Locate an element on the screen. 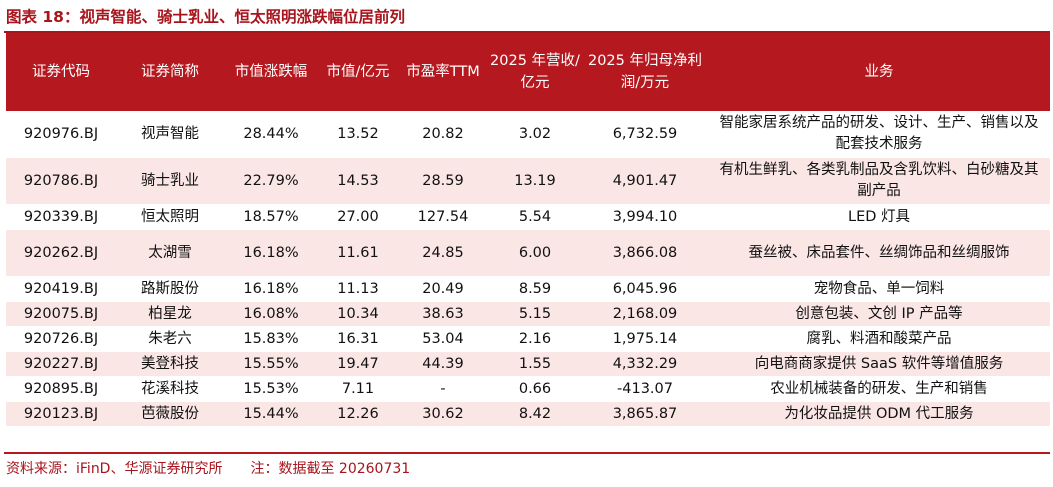 The image size is (1053, 487). cell-revenue: 5.54 is located at coordinates (535, 217).